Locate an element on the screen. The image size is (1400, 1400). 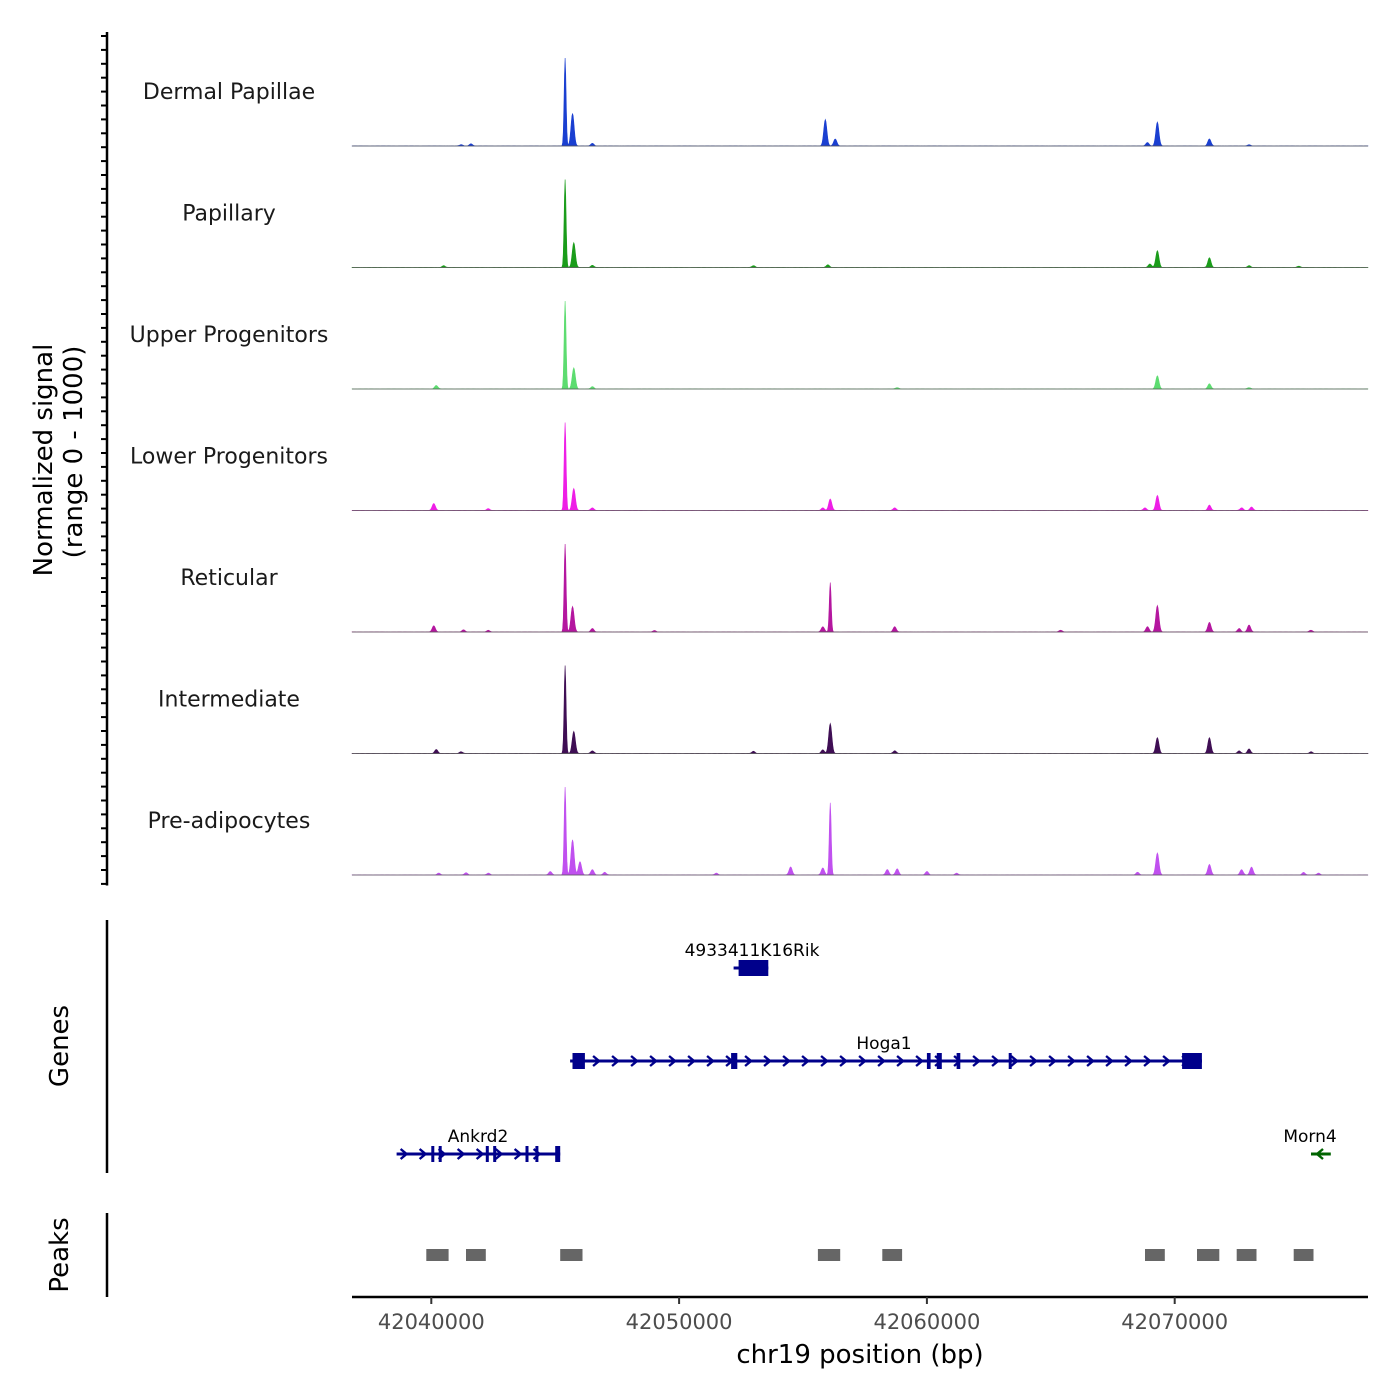
track-upper-progenitors: Upper Progenitors is located at coordinates (749, 345).